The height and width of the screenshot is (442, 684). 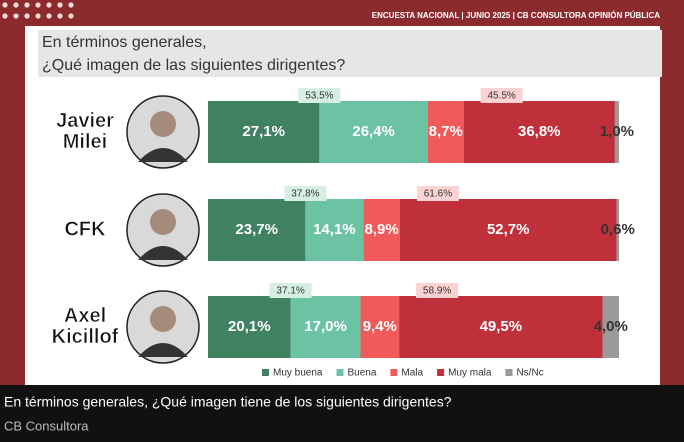 I want to click on category-label: CFK, so click(x=85, y=229).